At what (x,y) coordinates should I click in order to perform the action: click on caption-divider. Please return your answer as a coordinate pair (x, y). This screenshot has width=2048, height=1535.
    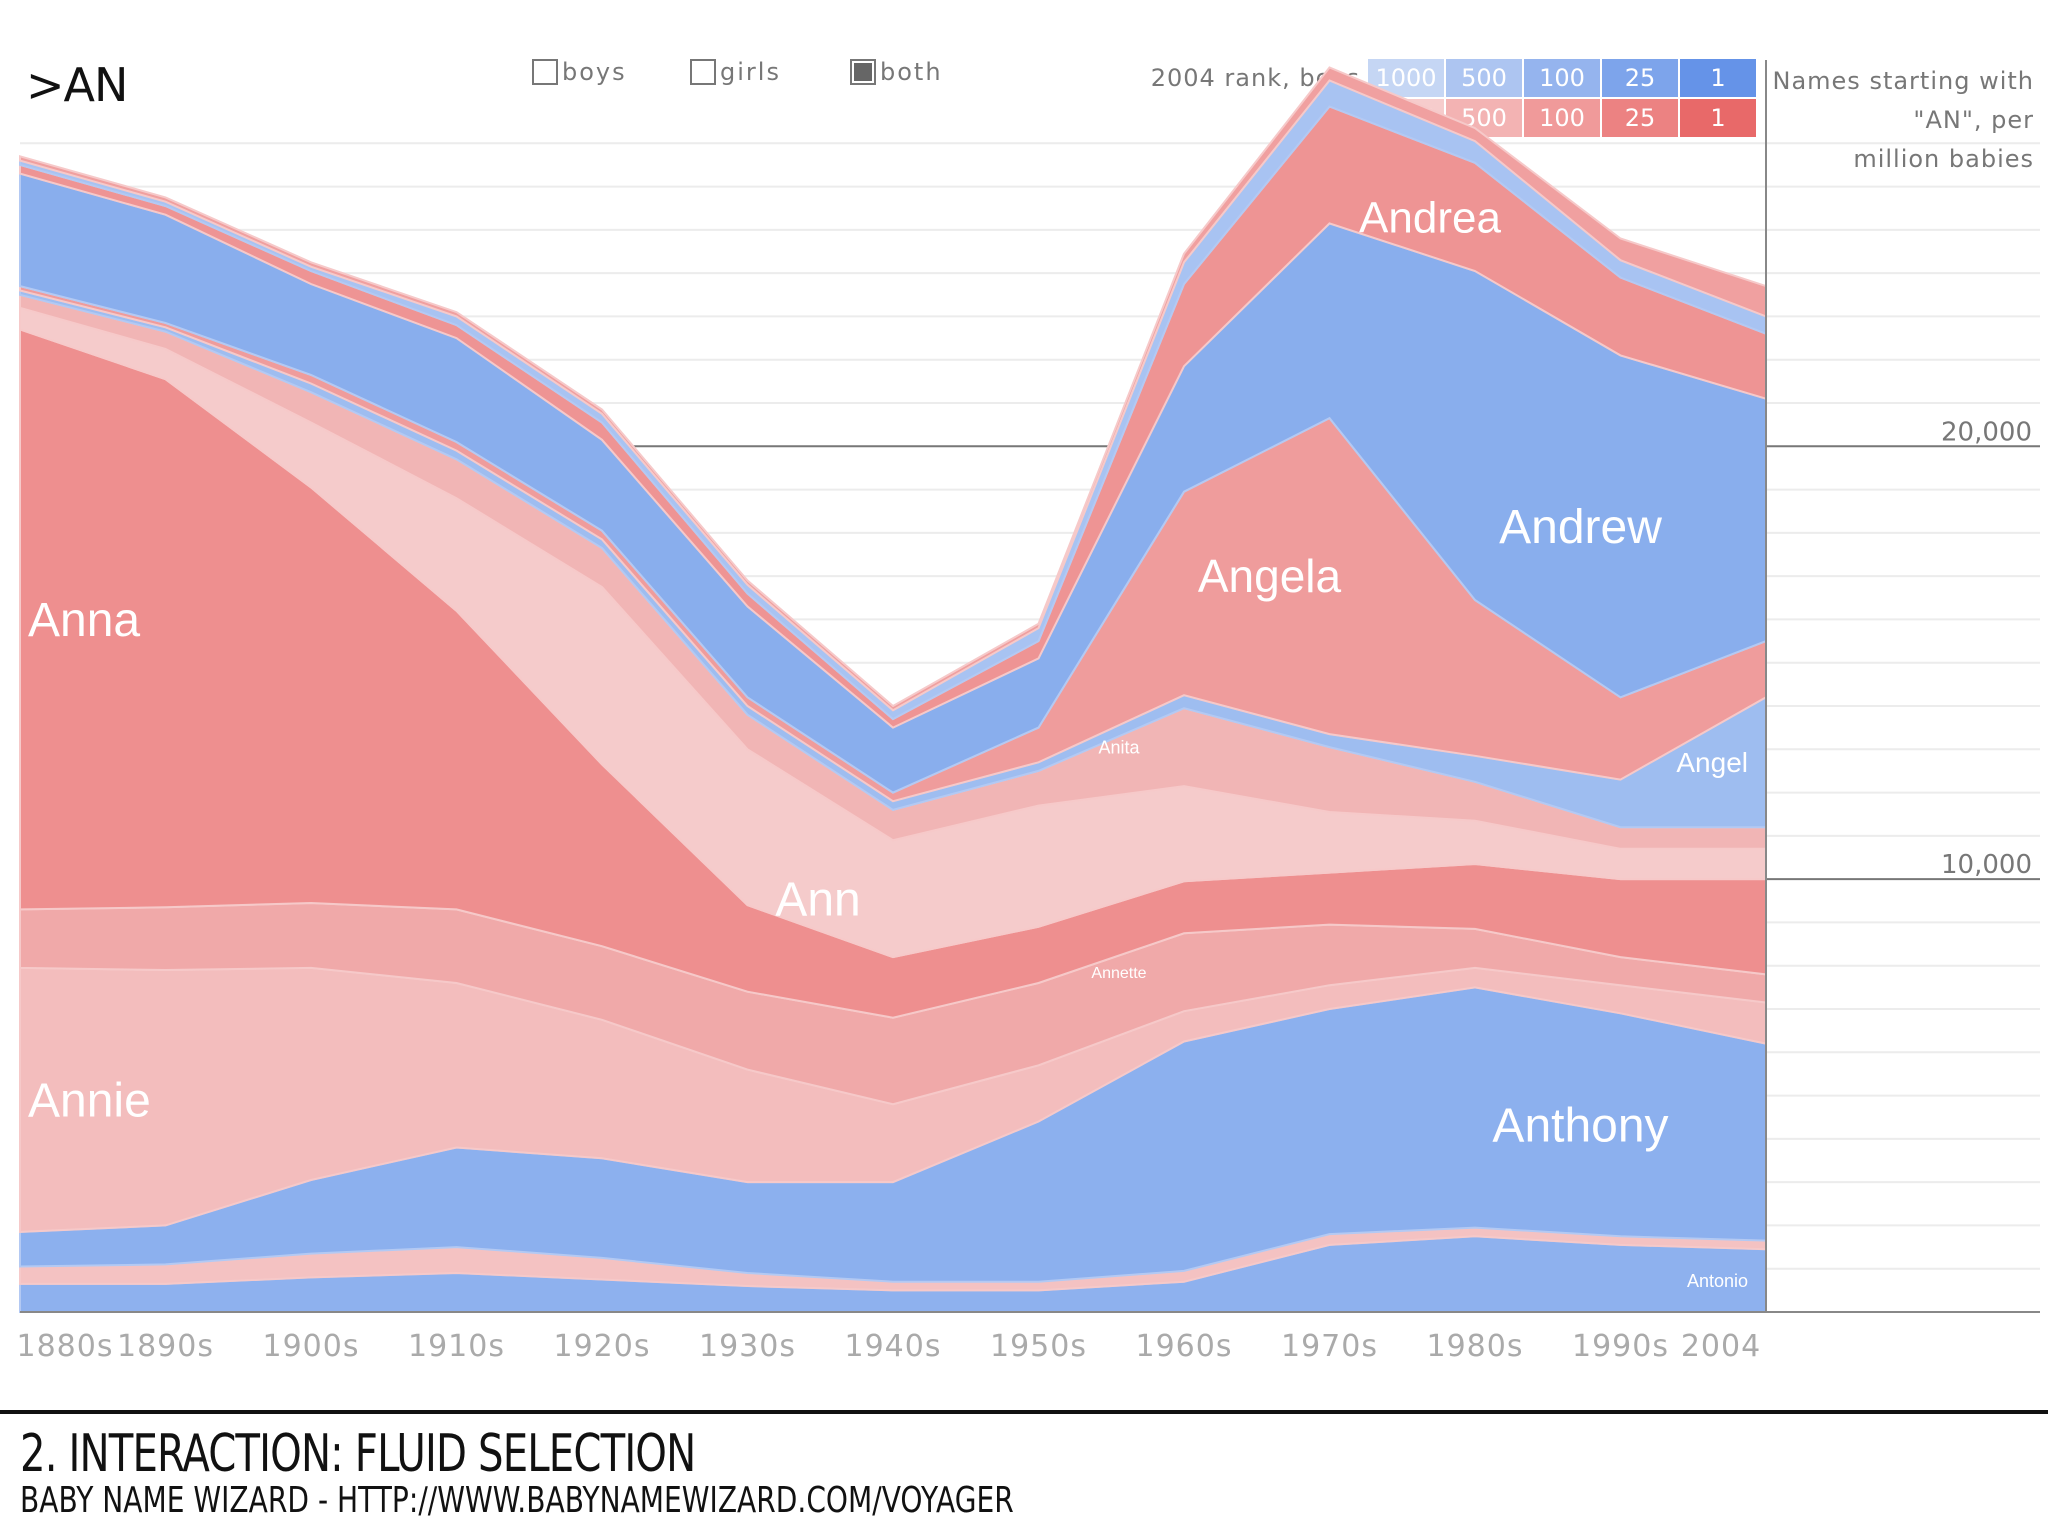
    Looking at the image, I should click on (1024, 1412).